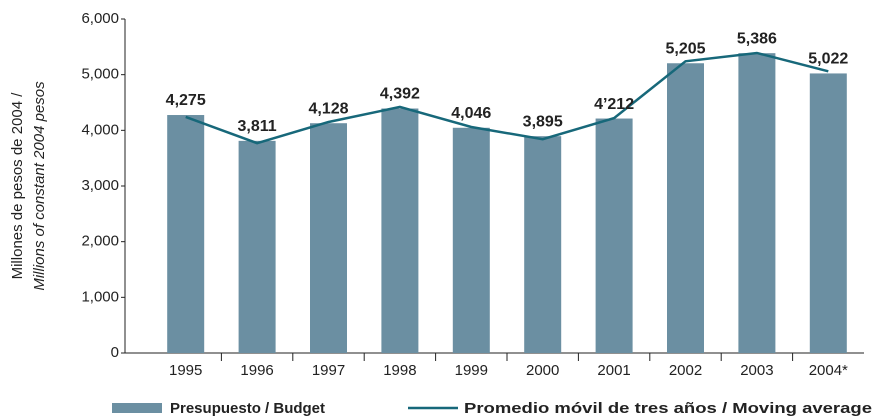 This screenshot has height=420, width=877. What do you see at coordinates (400, 94) in the screenshot?
I see `value-label: 4,392` at bounding box center [400, 94].